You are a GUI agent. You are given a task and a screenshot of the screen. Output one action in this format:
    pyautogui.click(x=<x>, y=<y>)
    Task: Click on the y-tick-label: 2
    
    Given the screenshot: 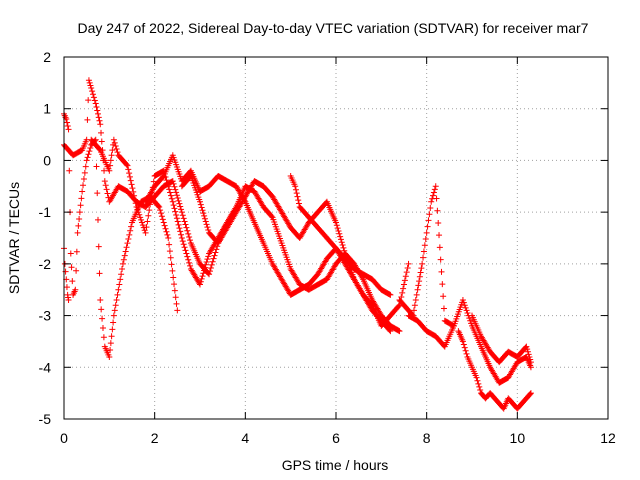 What is the action you would take?
    pyautogui.click(x=47, y=57)
    